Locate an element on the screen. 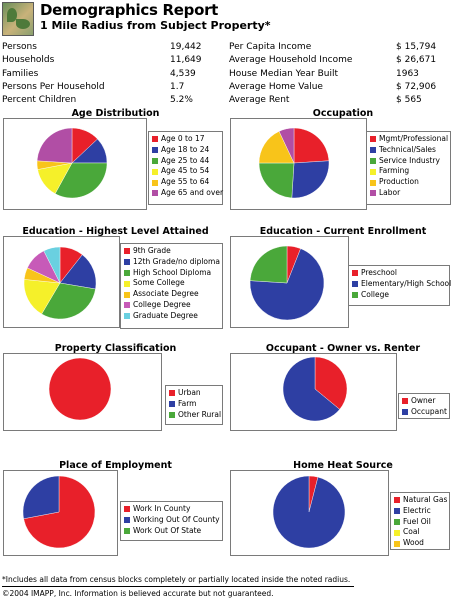 This screenshot has height=601, width=458. occupation-title: Occupation is located at coordinates (343, 113).